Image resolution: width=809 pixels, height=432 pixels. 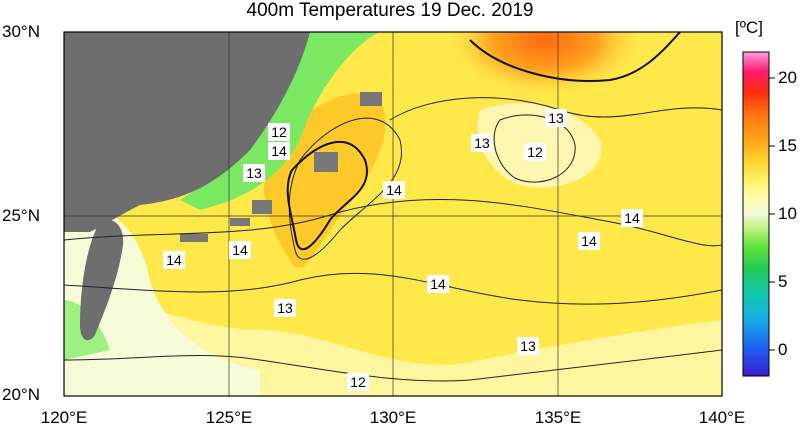 What do you see at coordinates (393, 417) in the screenshot?
I see `lon-label-130e: 130°E` at bounding box center [393, 417].